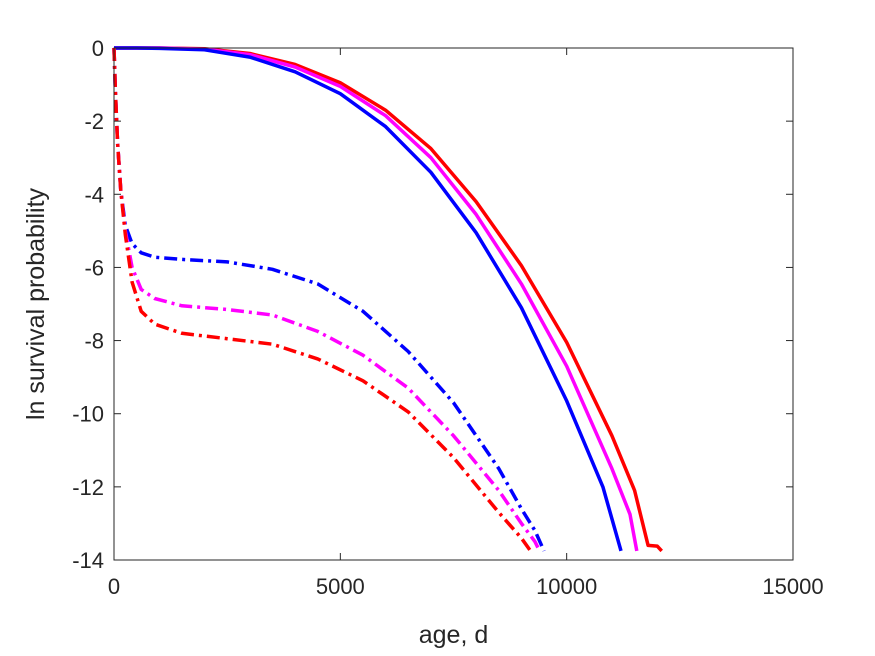 This screenshot has height=656, width=875. Describe the element at coordinates (88, 487) in the screenshot. I see `y-tick-label: -12` at that location.